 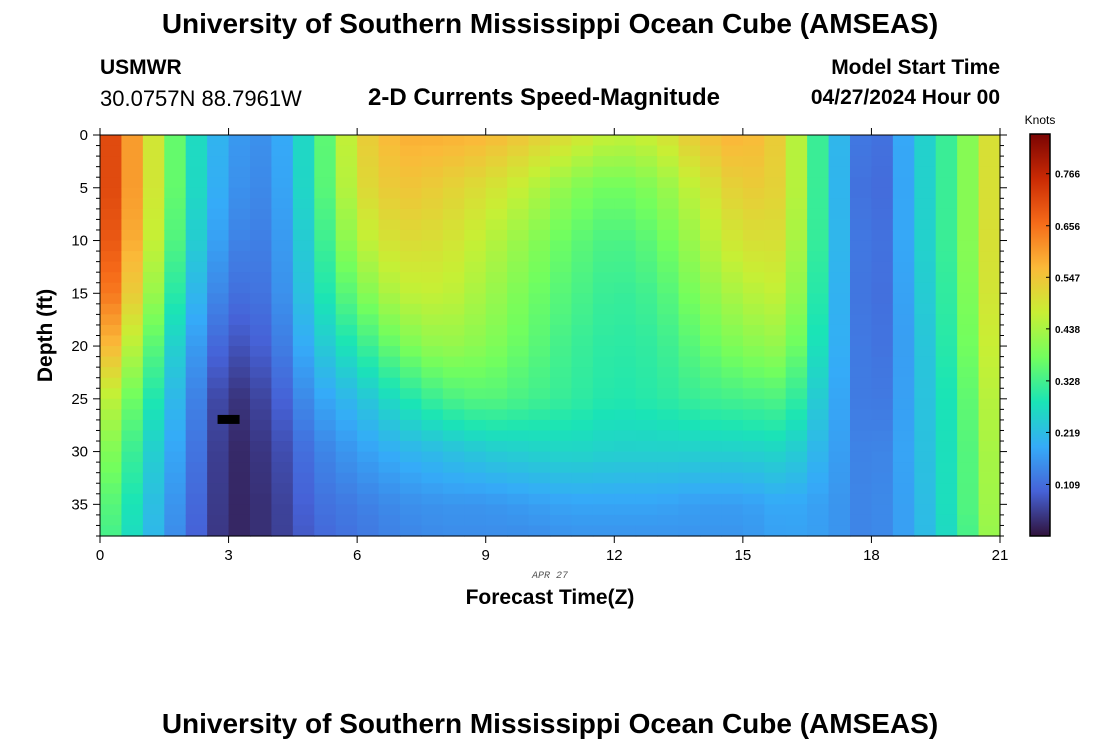 What do you see at coordinates (544, 97) in the screenshot?
I see `chart-title: 2-D Currents Speed-Magnitude` at bounding box center [544, 97].